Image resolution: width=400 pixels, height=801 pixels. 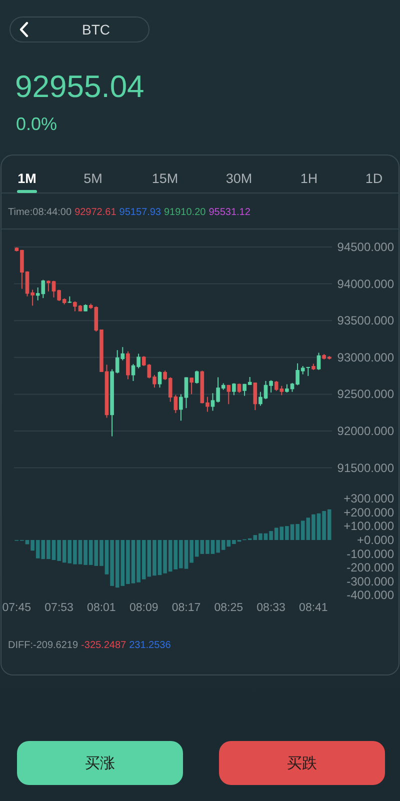 I want to click on y-tick-label: 93500.000, so click(x=365, y=321).